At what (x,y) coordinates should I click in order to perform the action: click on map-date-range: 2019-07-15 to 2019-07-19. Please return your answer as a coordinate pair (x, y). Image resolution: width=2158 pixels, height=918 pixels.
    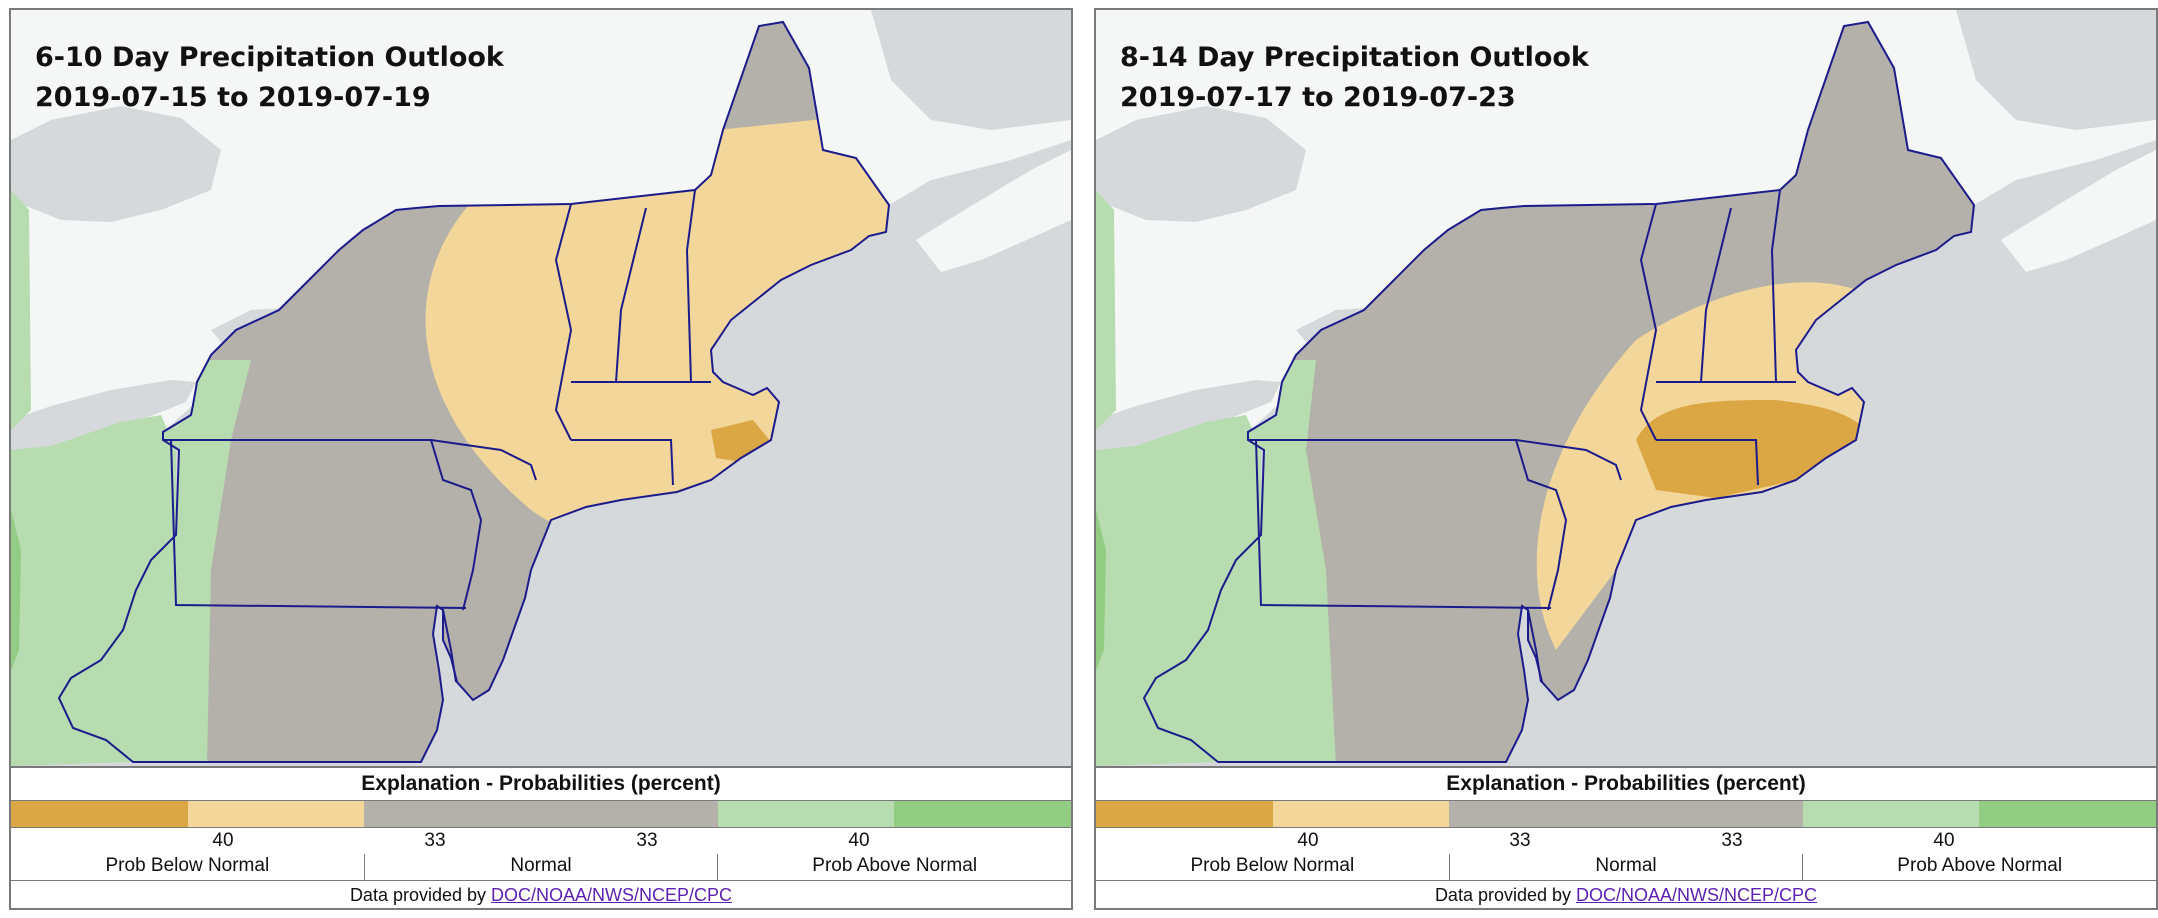
    Looking at the image, I should click on (233, 97).